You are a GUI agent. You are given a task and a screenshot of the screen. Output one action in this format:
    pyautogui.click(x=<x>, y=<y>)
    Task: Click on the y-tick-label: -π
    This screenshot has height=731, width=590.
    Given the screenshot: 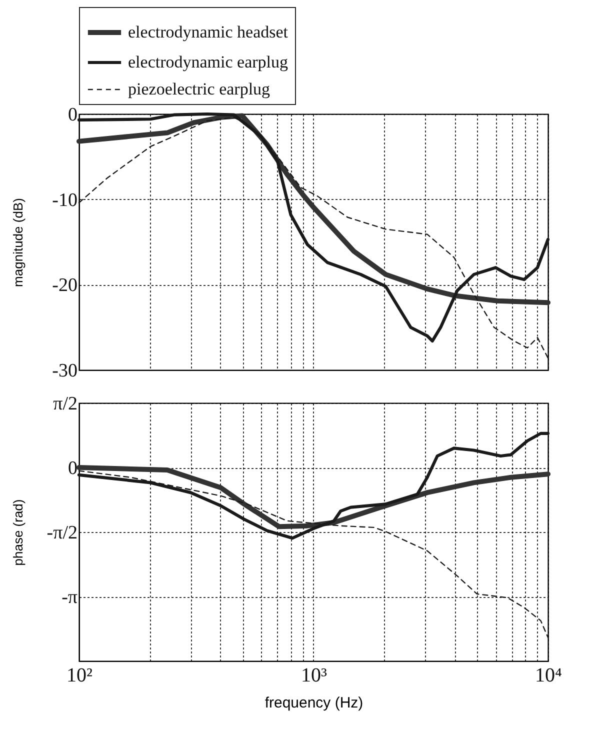 What is the action you would take?
    pyautogui.click(x=70, y=597)
    